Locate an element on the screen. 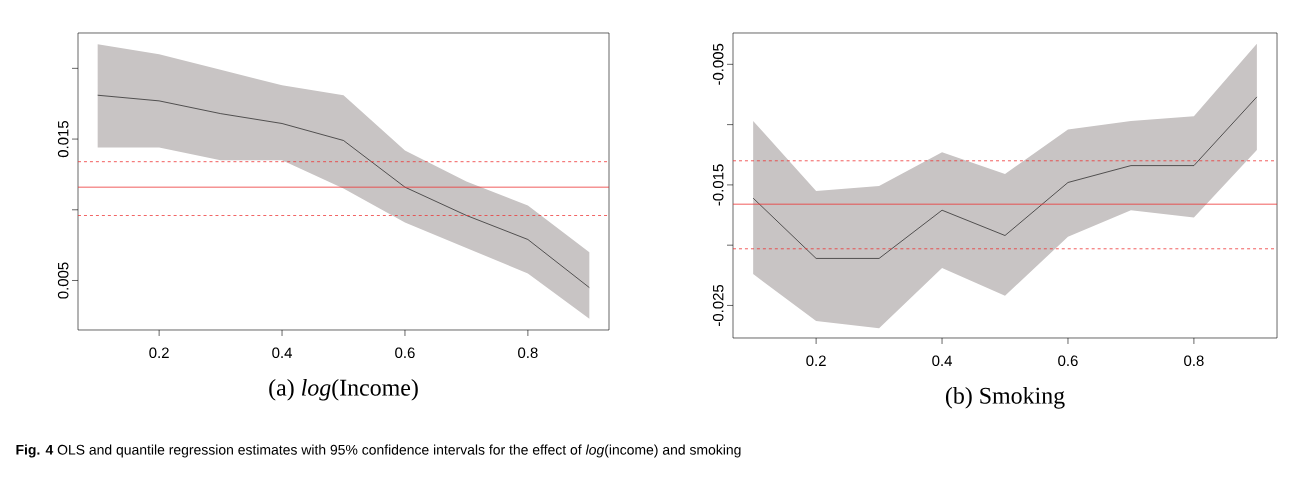 This screenshot has width=1290, height=489. text: Fig. 4 OLS and quantile regression estimates with 95% confidence intervals for the effect of log(income) and smoking is located at coordinates (378, 451).